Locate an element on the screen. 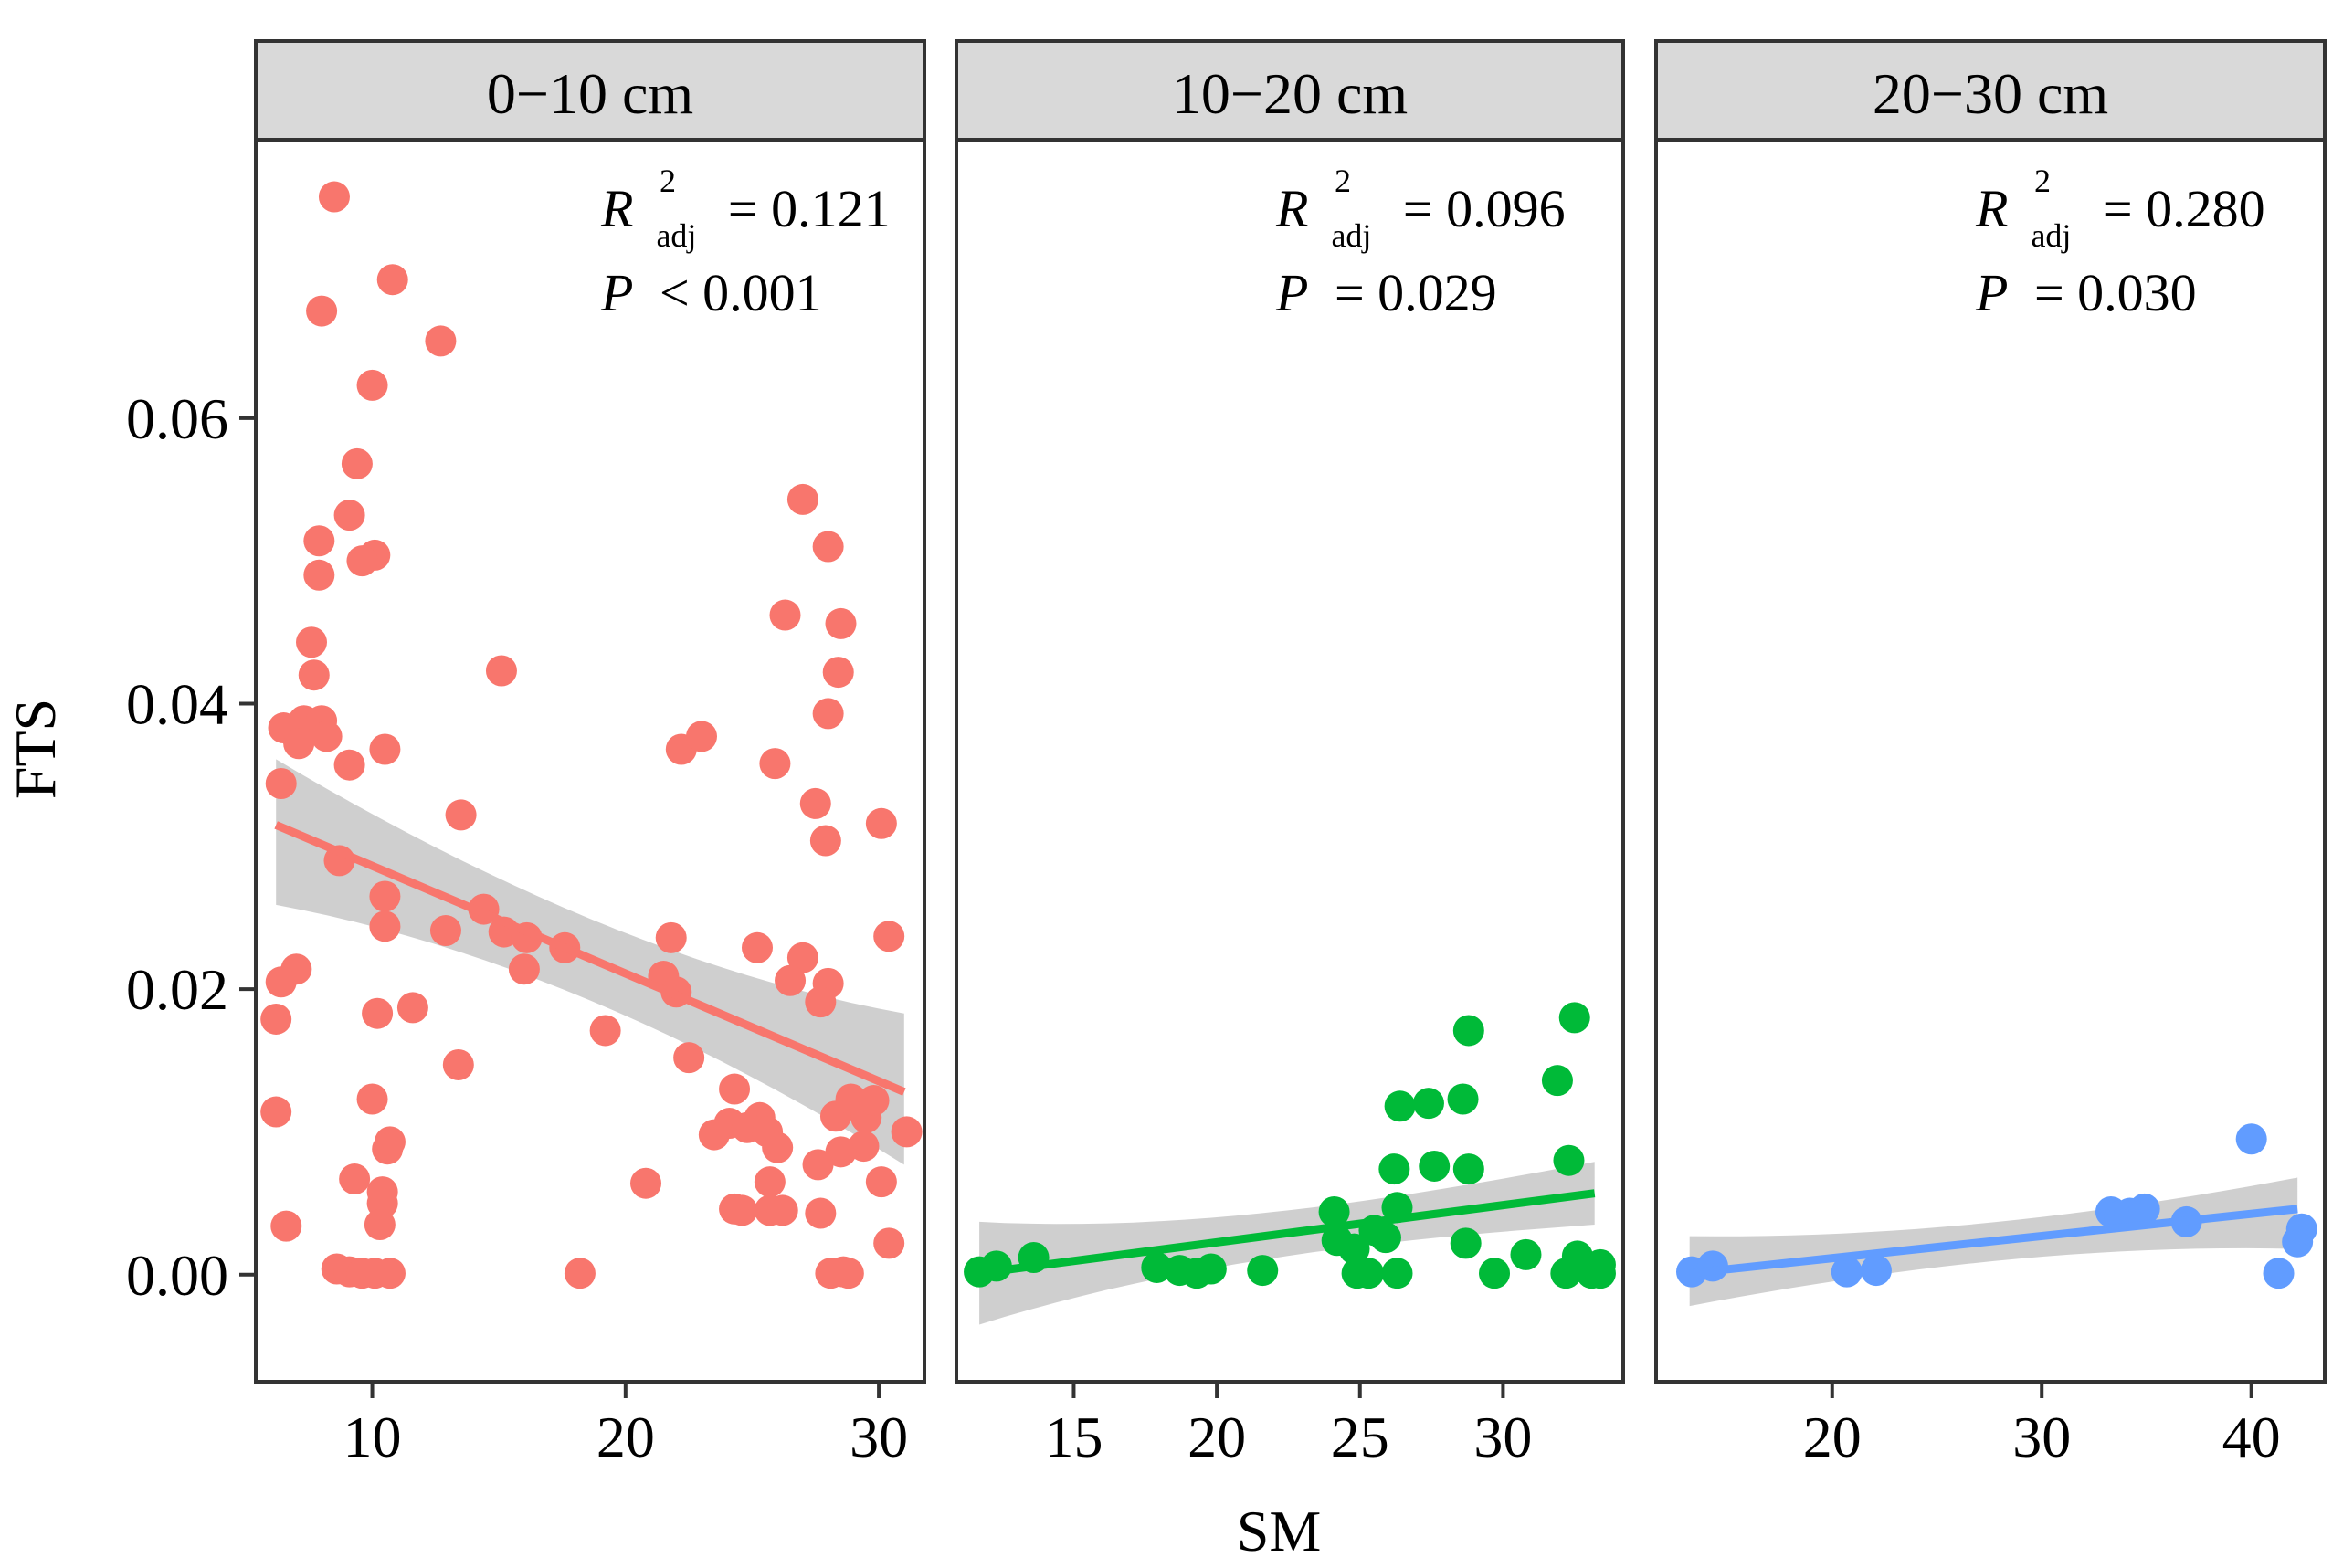 The image size is (2343, 1568). y-tick-label: 0.02 is located at coordinates (177, 989).